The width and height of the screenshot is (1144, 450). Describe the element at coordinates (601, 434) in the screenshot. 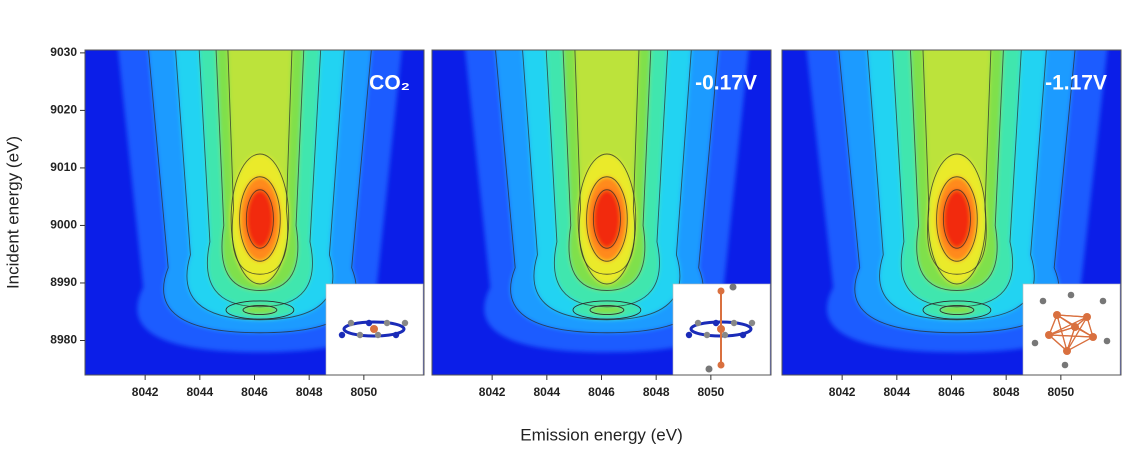

I see `x-axis-title: Emission energy (eV)` at that location.